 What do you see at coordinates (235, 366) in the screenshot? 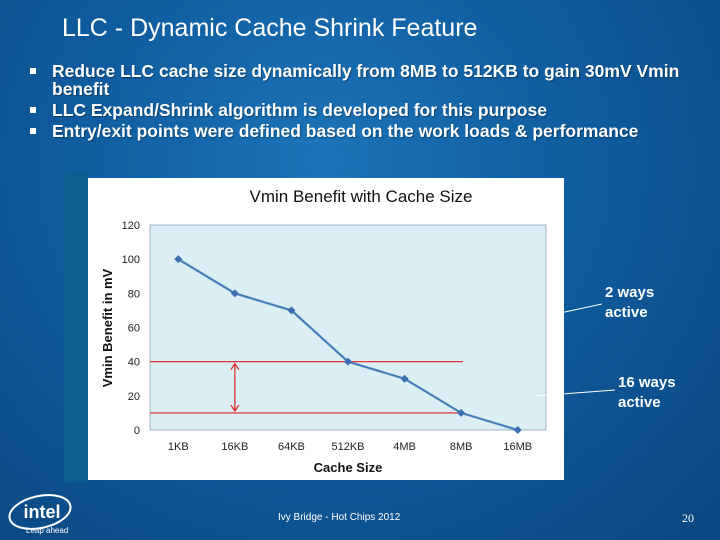
I see `difference-arrow-head-up` at bounding box center [235, 366].